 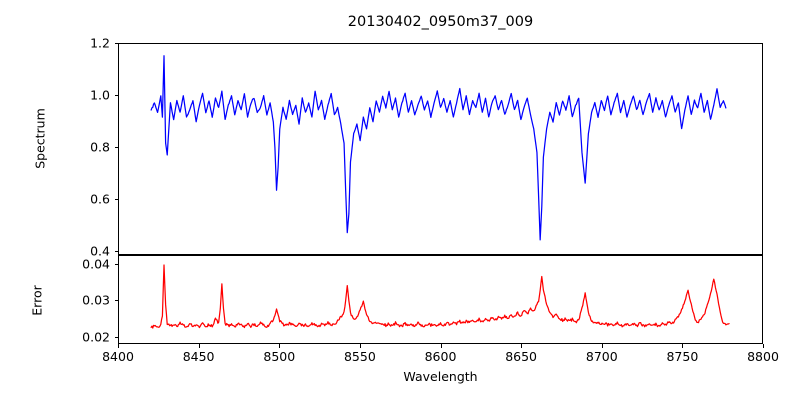 I want to click on xtick-label-6: 8700, so click(x=601, y=356).